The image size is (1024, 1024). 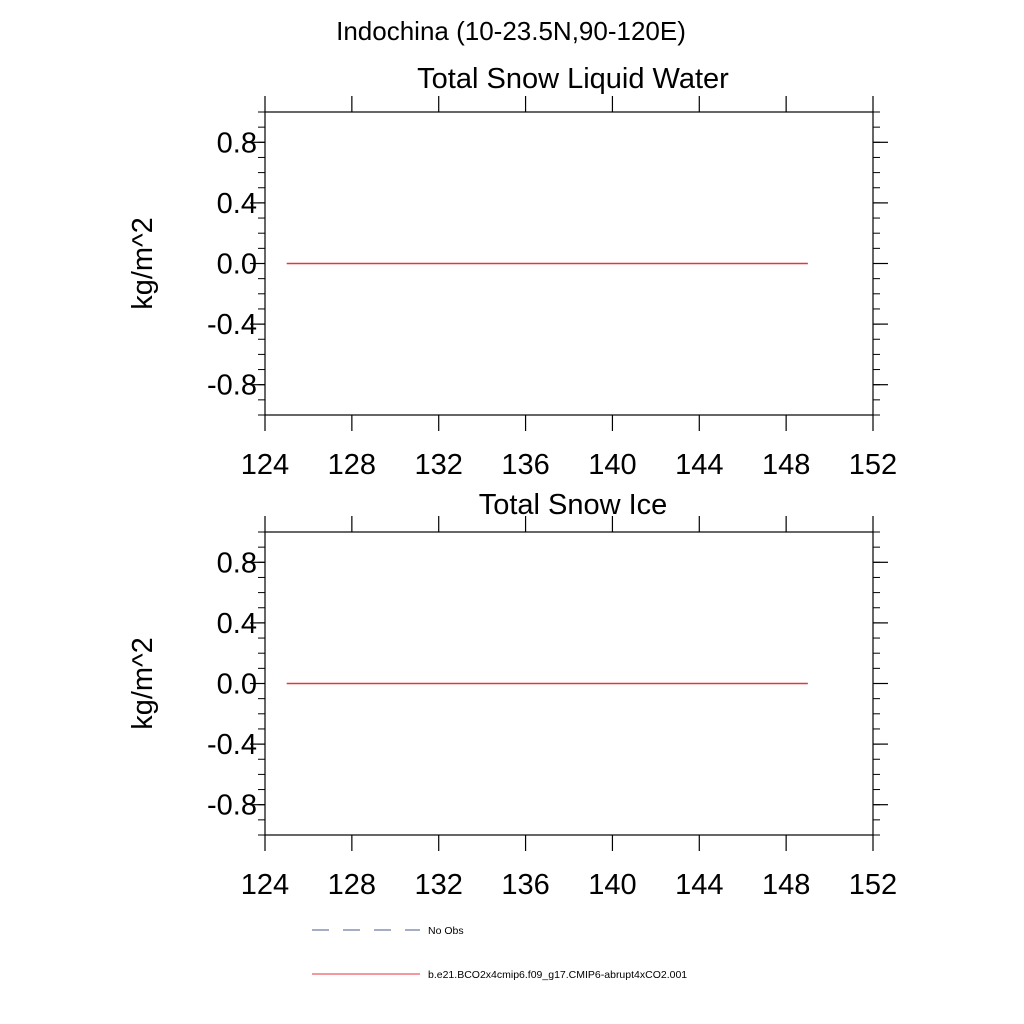 I want to click on chart-1-x-tick-label: 128, so click(x=352, y=465).